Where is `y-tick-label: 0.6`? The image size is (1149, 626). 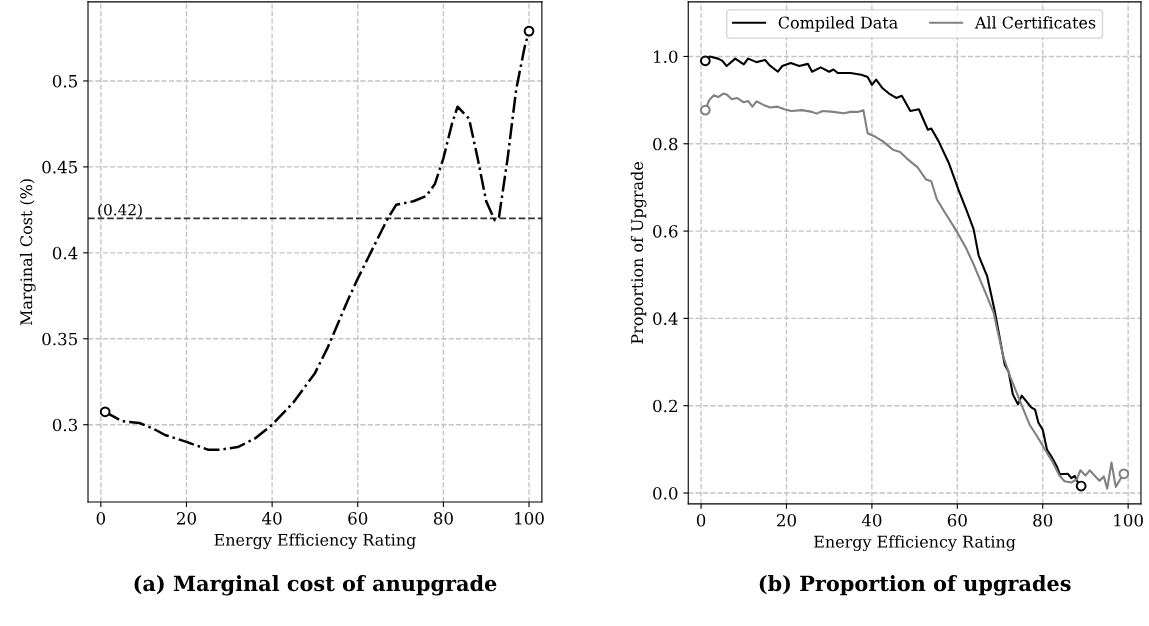
y-tick-label: 0.6 is located at coordinates (665, 231).